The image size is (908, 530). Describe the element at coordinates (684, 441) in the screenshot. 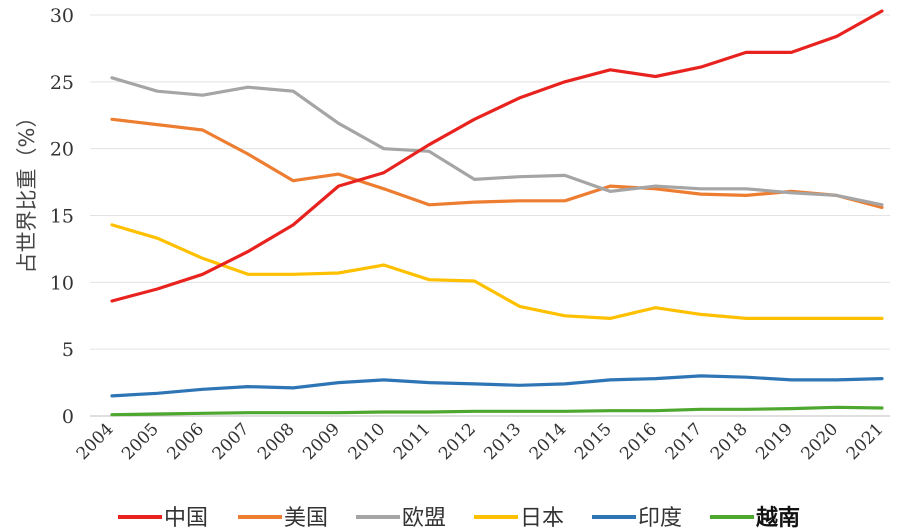

I see `x-tick-label: 2017` at that location.